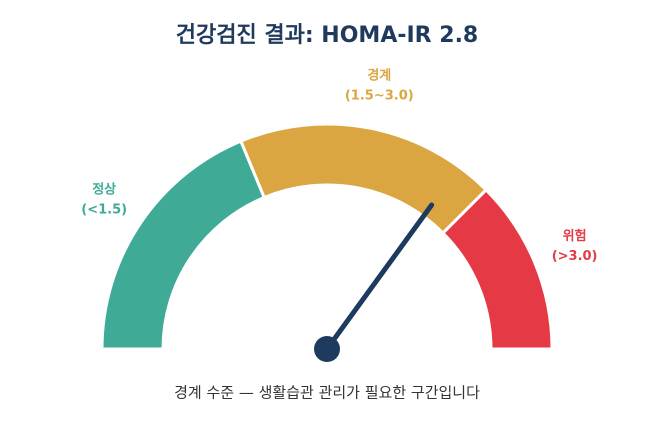 Image resolution: width=654 pixels, height=428 pixels. What do you see at coordinates (327, 349) in the screenshot?
I see `needle-hub` at bounding box center [327, 349].